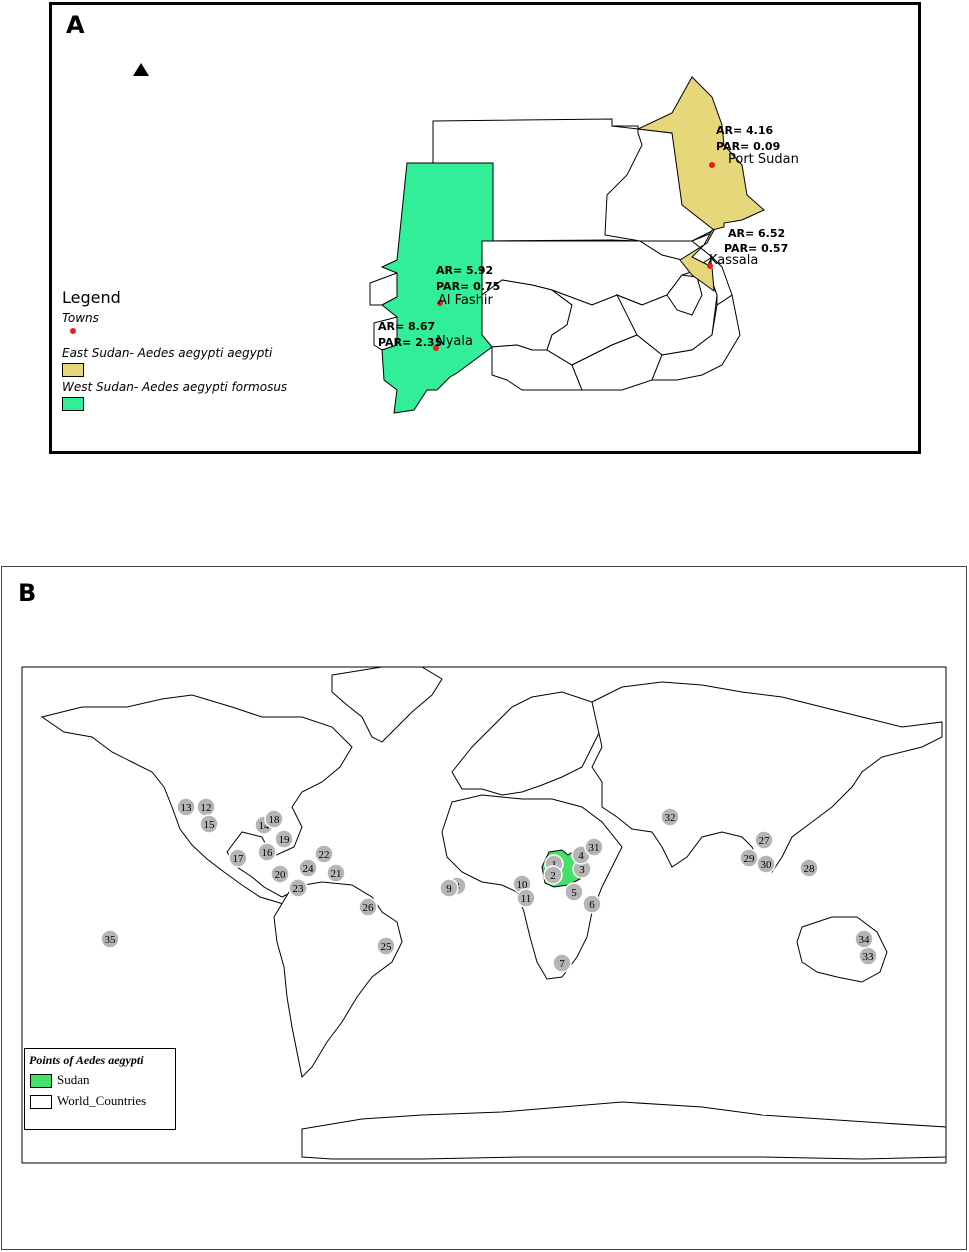 This screenshot has width=969, height=1252. I want to click on sample-point-label: 19, so click(285, 840).